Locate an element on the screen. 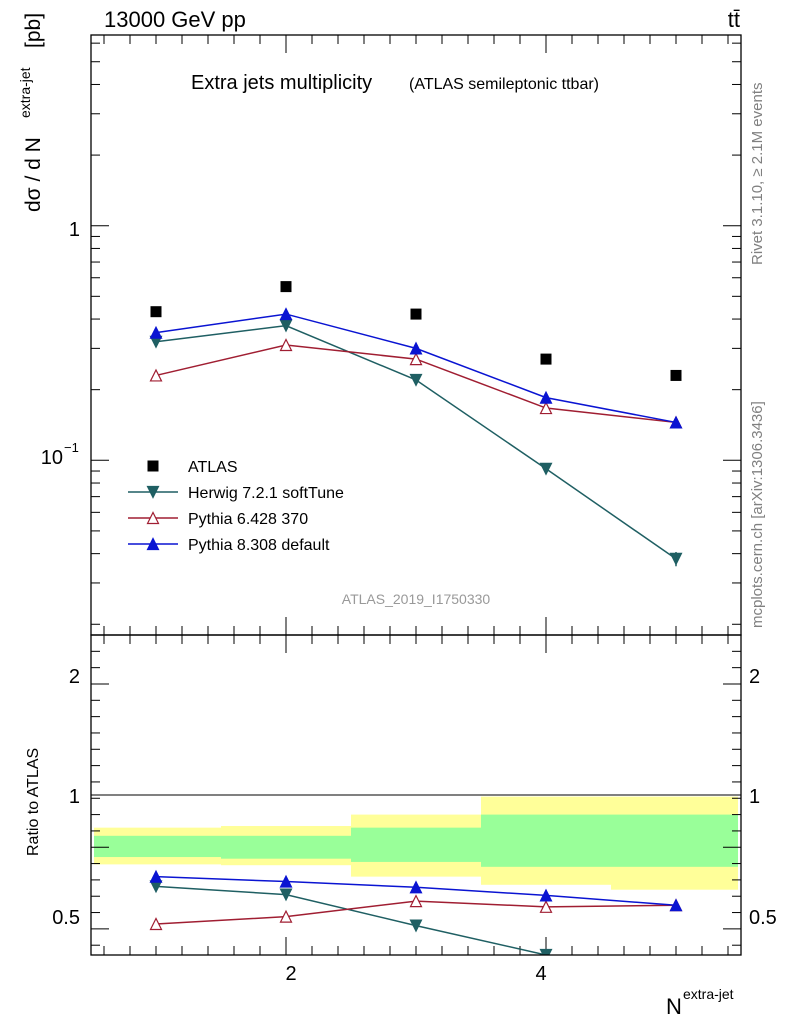 The width and height of the screenshot is (786, 1024). legend-entry-herwig-7-2-1-softtune: Herwig 7.2.1 softTune is located at coordinates (236, 493).